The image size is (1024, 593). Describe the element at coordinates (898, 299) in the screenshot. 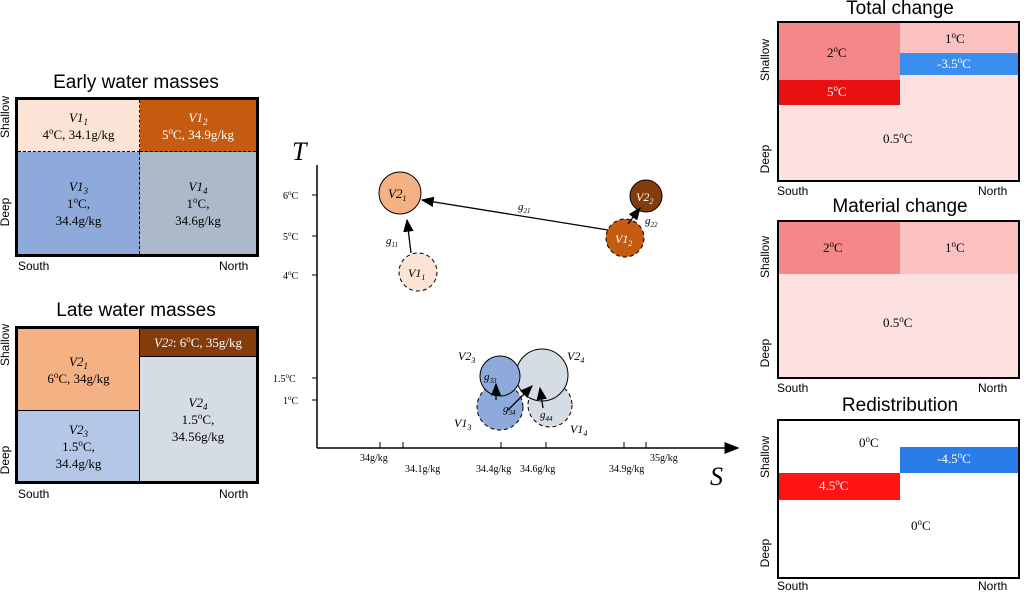

I see `material-grid: 2oC 1oC 0.5oC` at that location.